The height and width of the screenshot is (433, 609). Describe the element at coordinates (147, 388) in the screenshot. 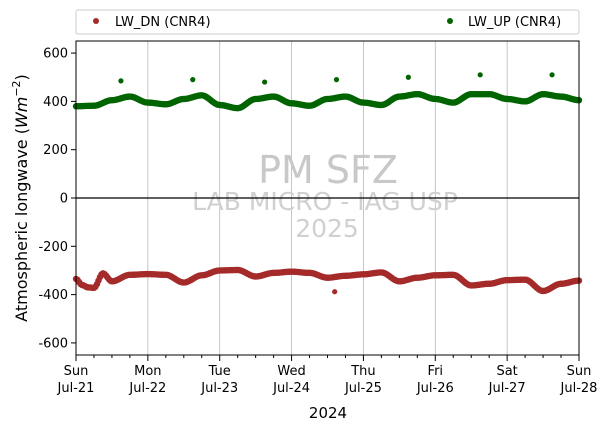

I see `x-tick-label-date: Jul-22` at that location.